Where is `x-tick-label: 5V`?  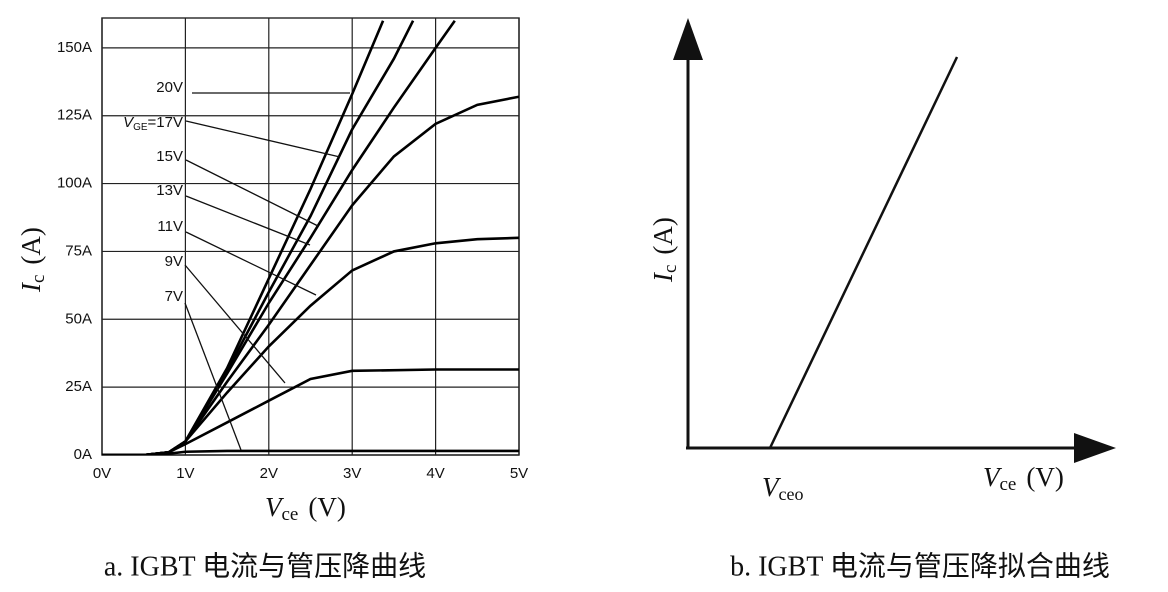 x-tick-label: 5V is located at coordinates (519, 473).